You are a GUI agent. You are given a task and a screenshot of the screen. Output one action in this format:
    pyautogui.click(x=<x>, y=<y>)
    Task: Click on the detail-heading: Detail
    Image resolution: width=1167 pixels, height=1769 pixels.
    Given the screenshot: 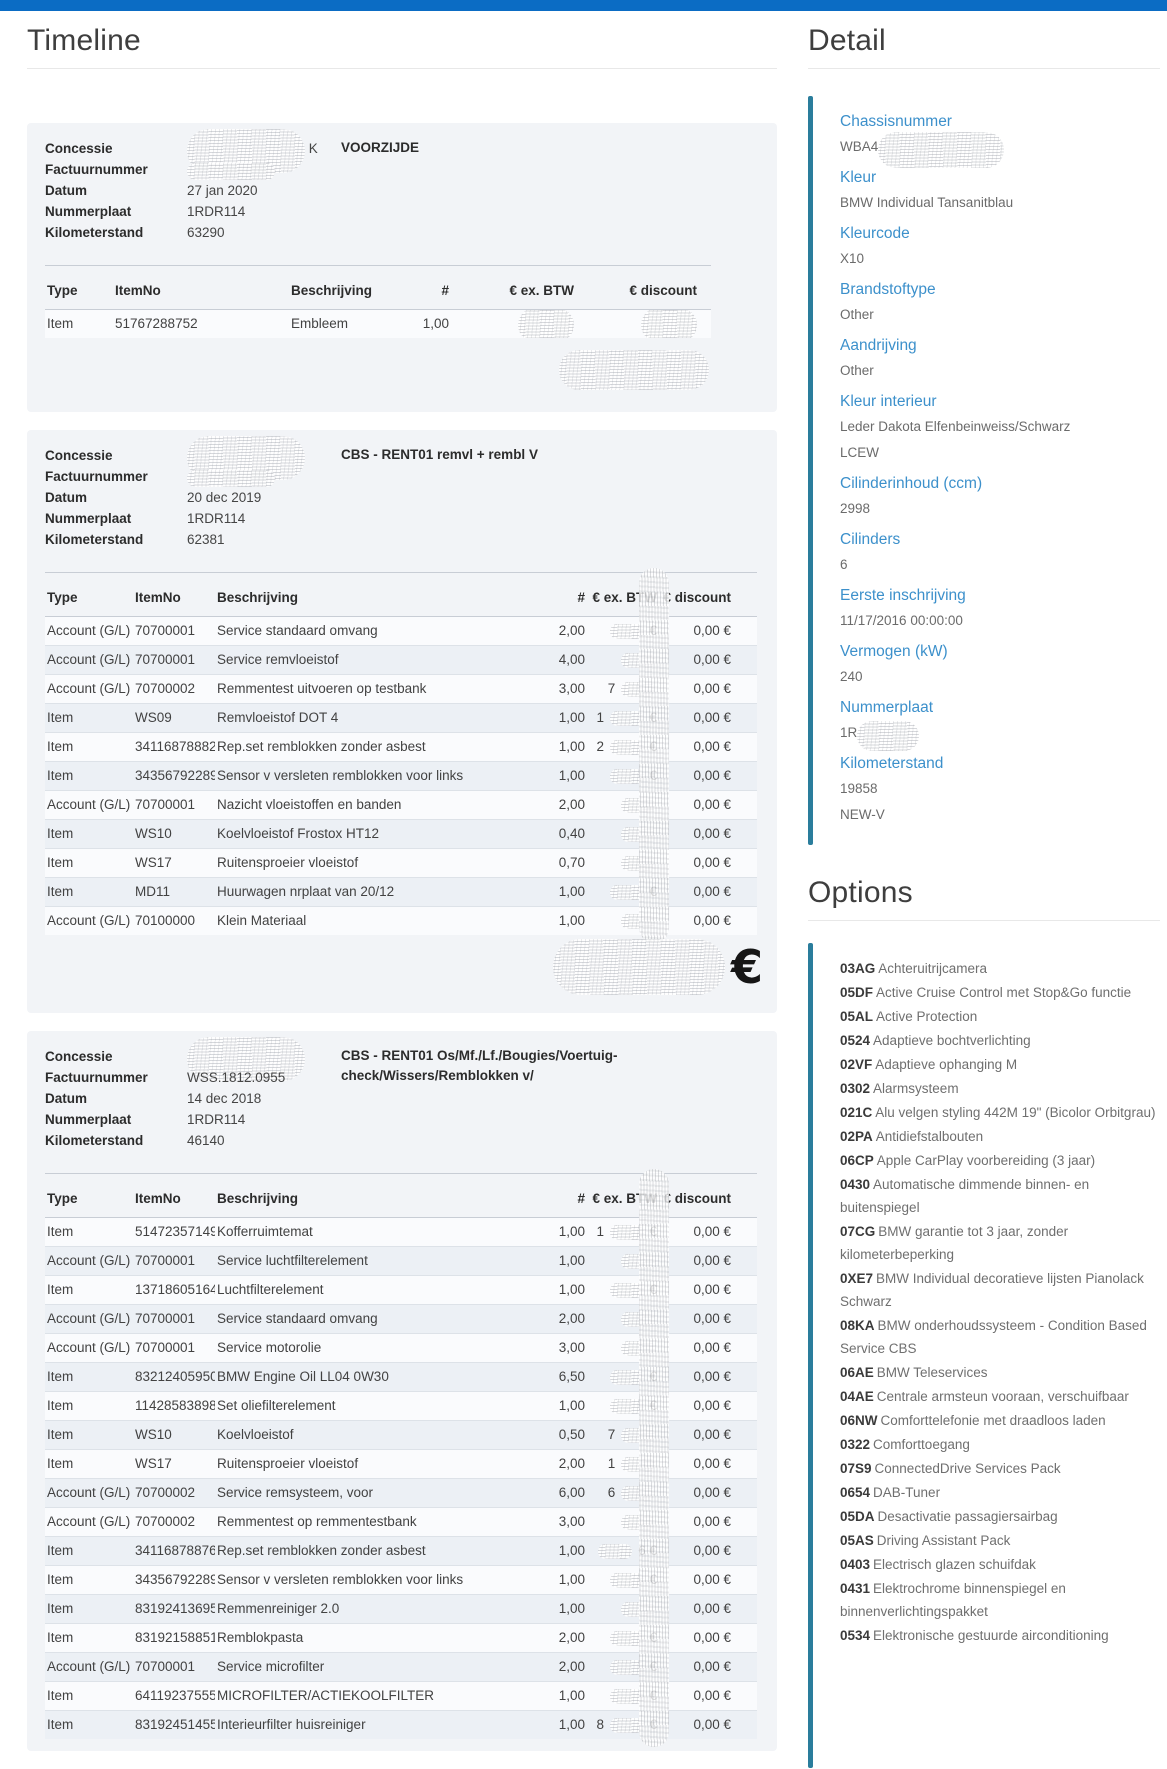 What is the action you would take?
    pyautogui.click(x=847, y=40)
    